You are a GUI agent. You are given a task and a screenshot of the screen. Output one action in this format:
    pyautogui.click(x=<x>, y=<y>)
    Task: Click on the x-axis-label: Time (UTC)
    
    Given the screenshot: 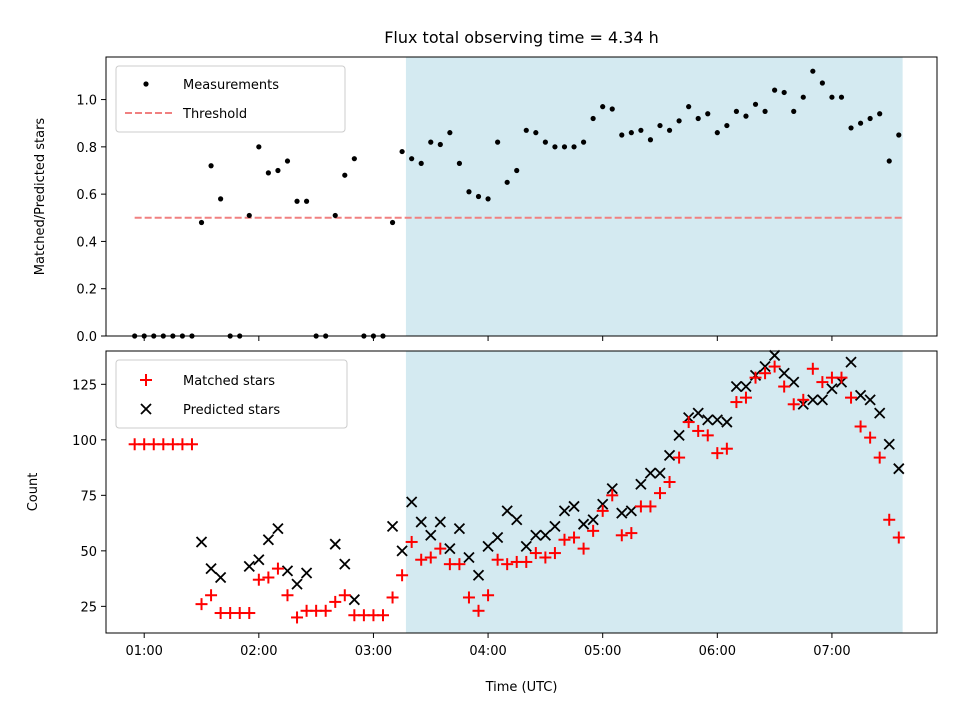 What is the action you would take?
    pyautogui.click(x=521, y=687)
    